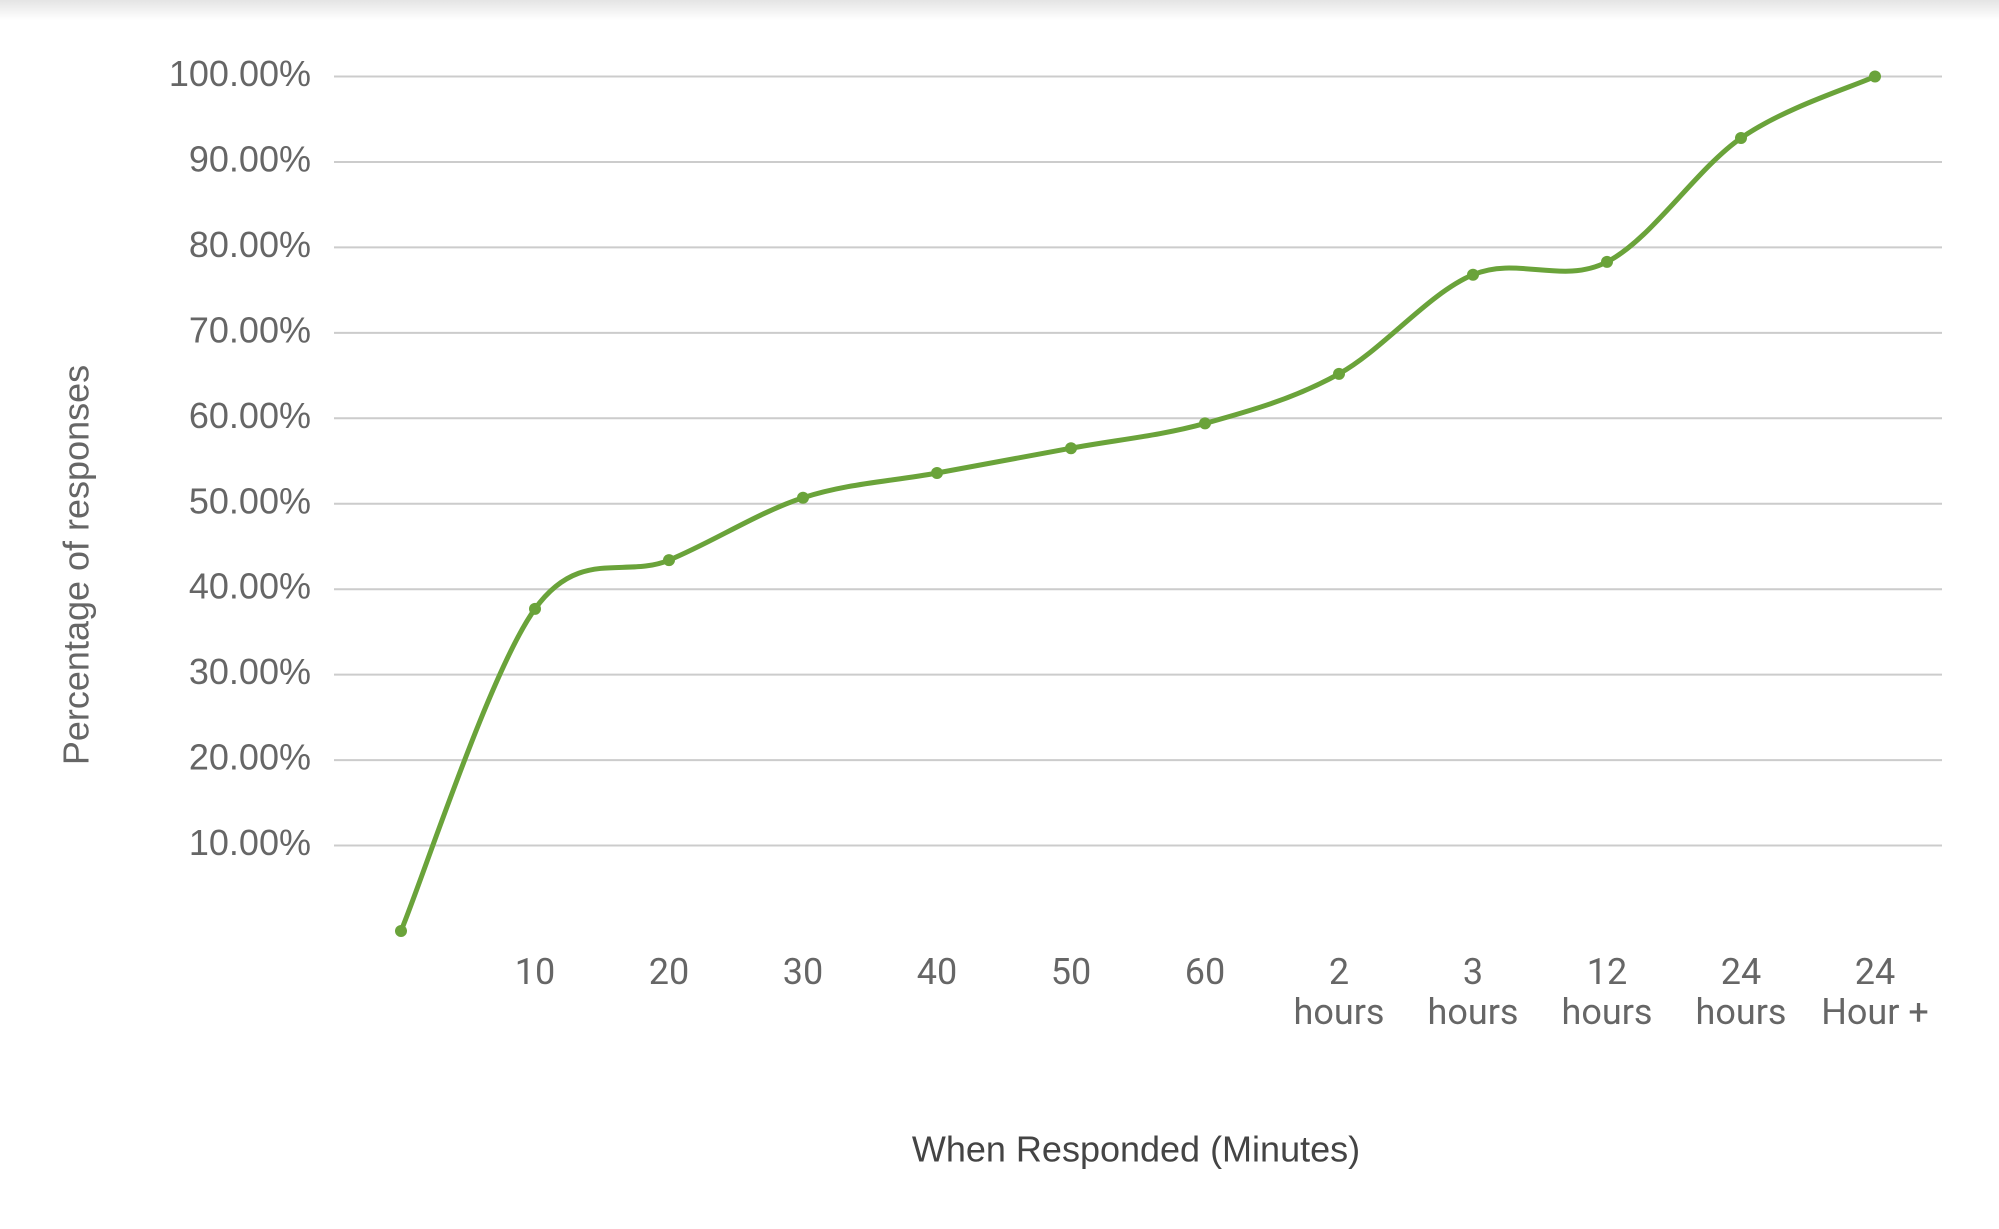 The width and height of the screenshot is (1999, 1229). Describe the element at coordinates (1071, 972) in the screenshot. I see `x-tick-label: 50` at that location.